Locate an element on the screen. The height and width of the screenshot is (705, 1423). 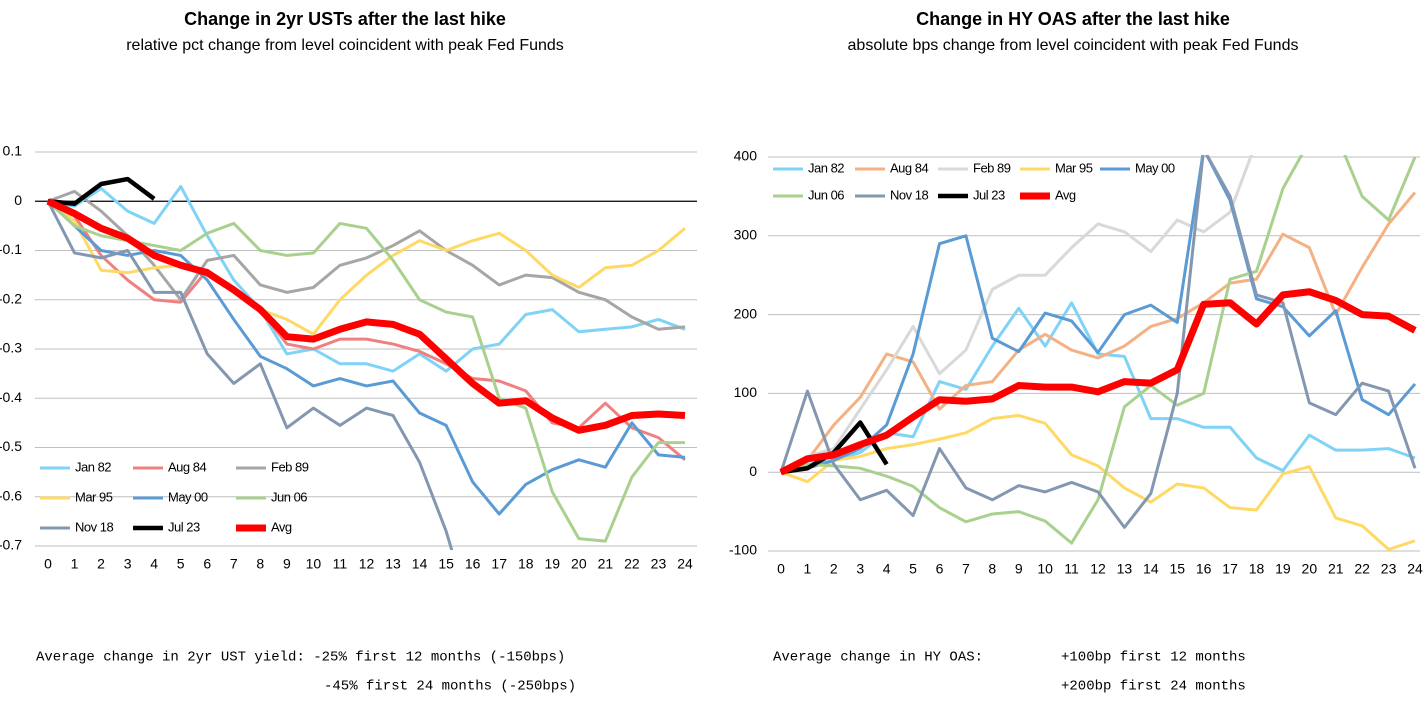
y-tick-label: -0.7 is located at coordinates (11, 545).